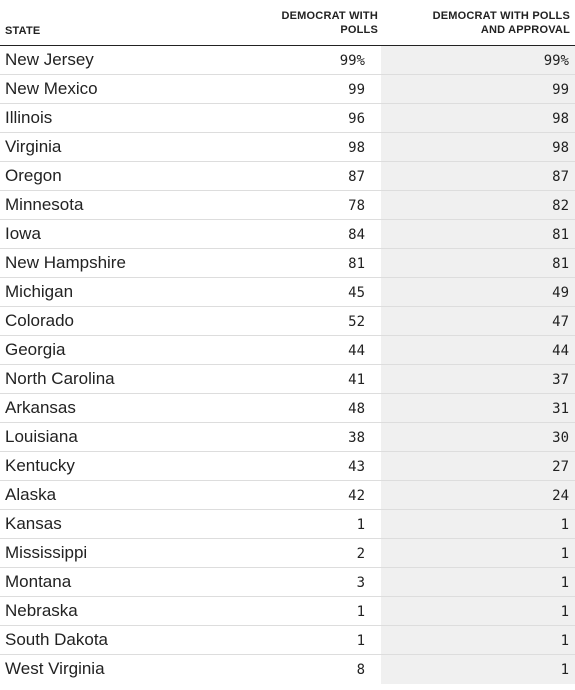 The image size is (575, 690). What do you see at coordinates (287, 60) in the screenshot?
I see `table-row: New Jersey 99% 99%` at bounding box center [287, 60].